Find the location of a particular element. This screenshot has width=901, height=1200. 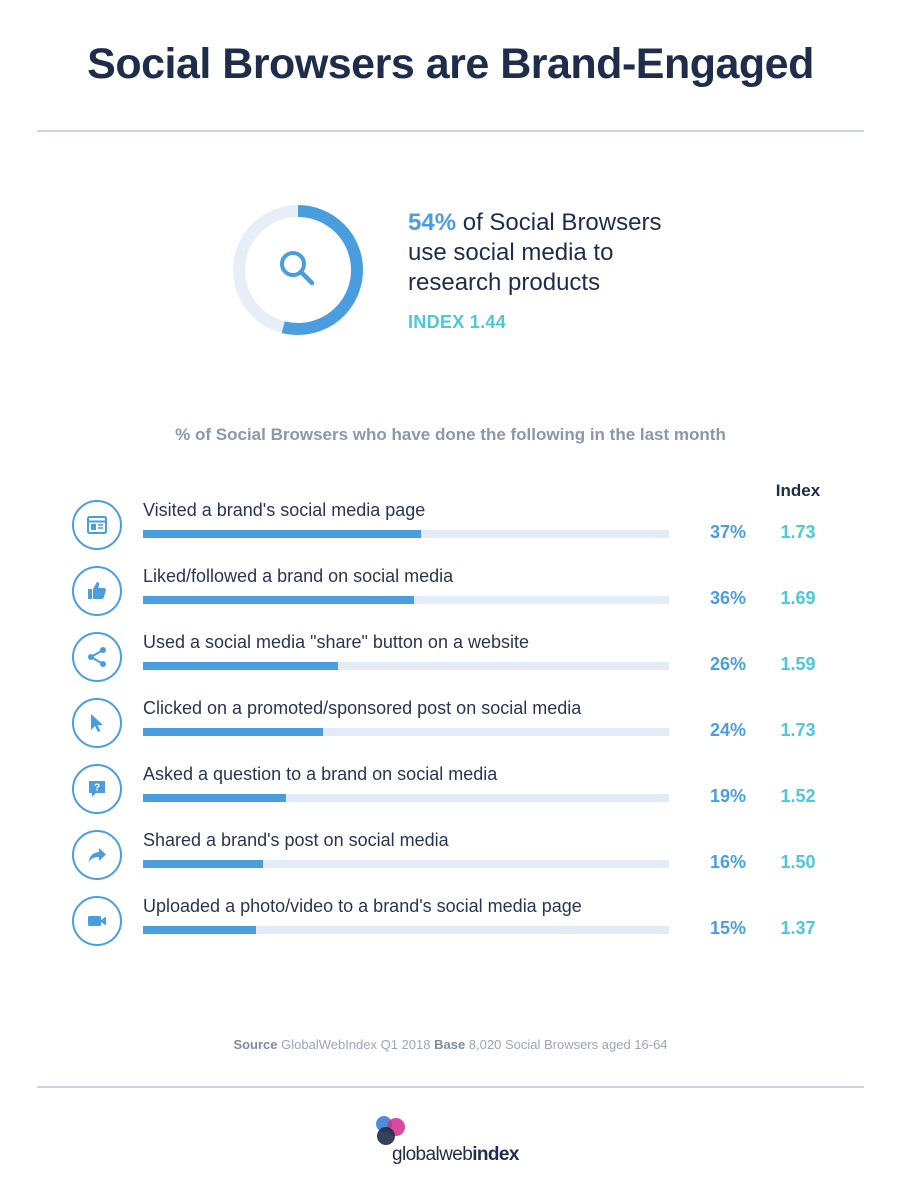

search-icon is located at coordinates (297, 268).